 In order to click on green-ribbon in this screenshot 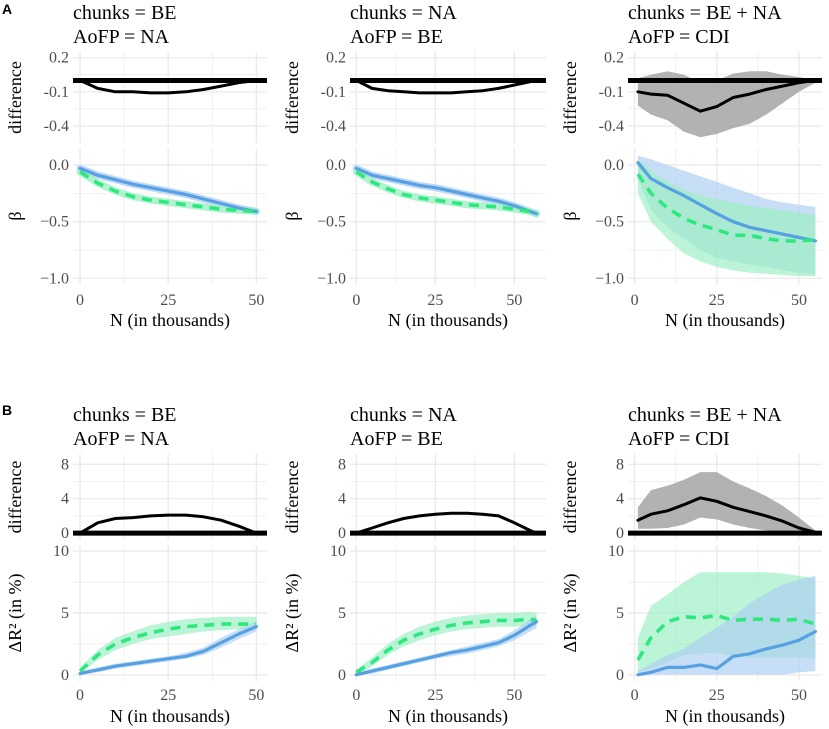, I will do `click(446, 643)`.